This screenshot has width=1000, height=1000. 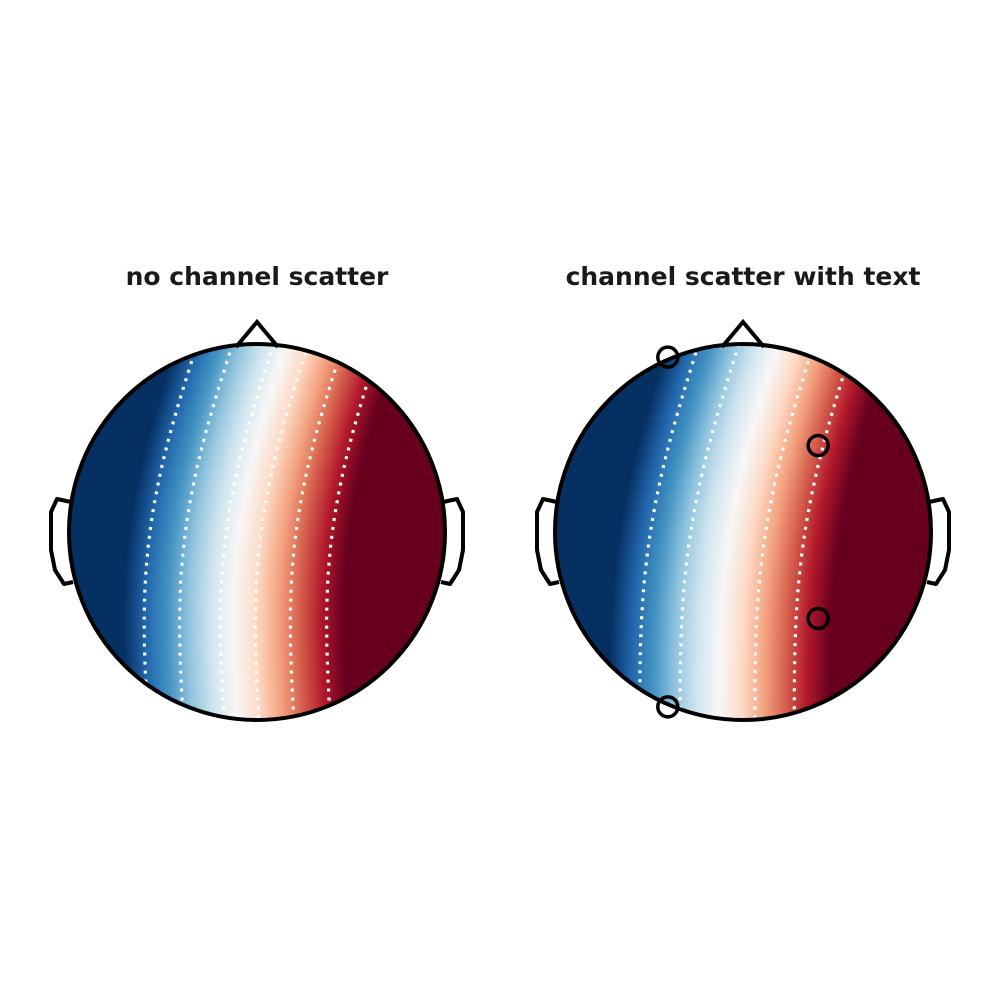 I want to click on panel-title-left: no channel scatter, so click(x=257, y=276).